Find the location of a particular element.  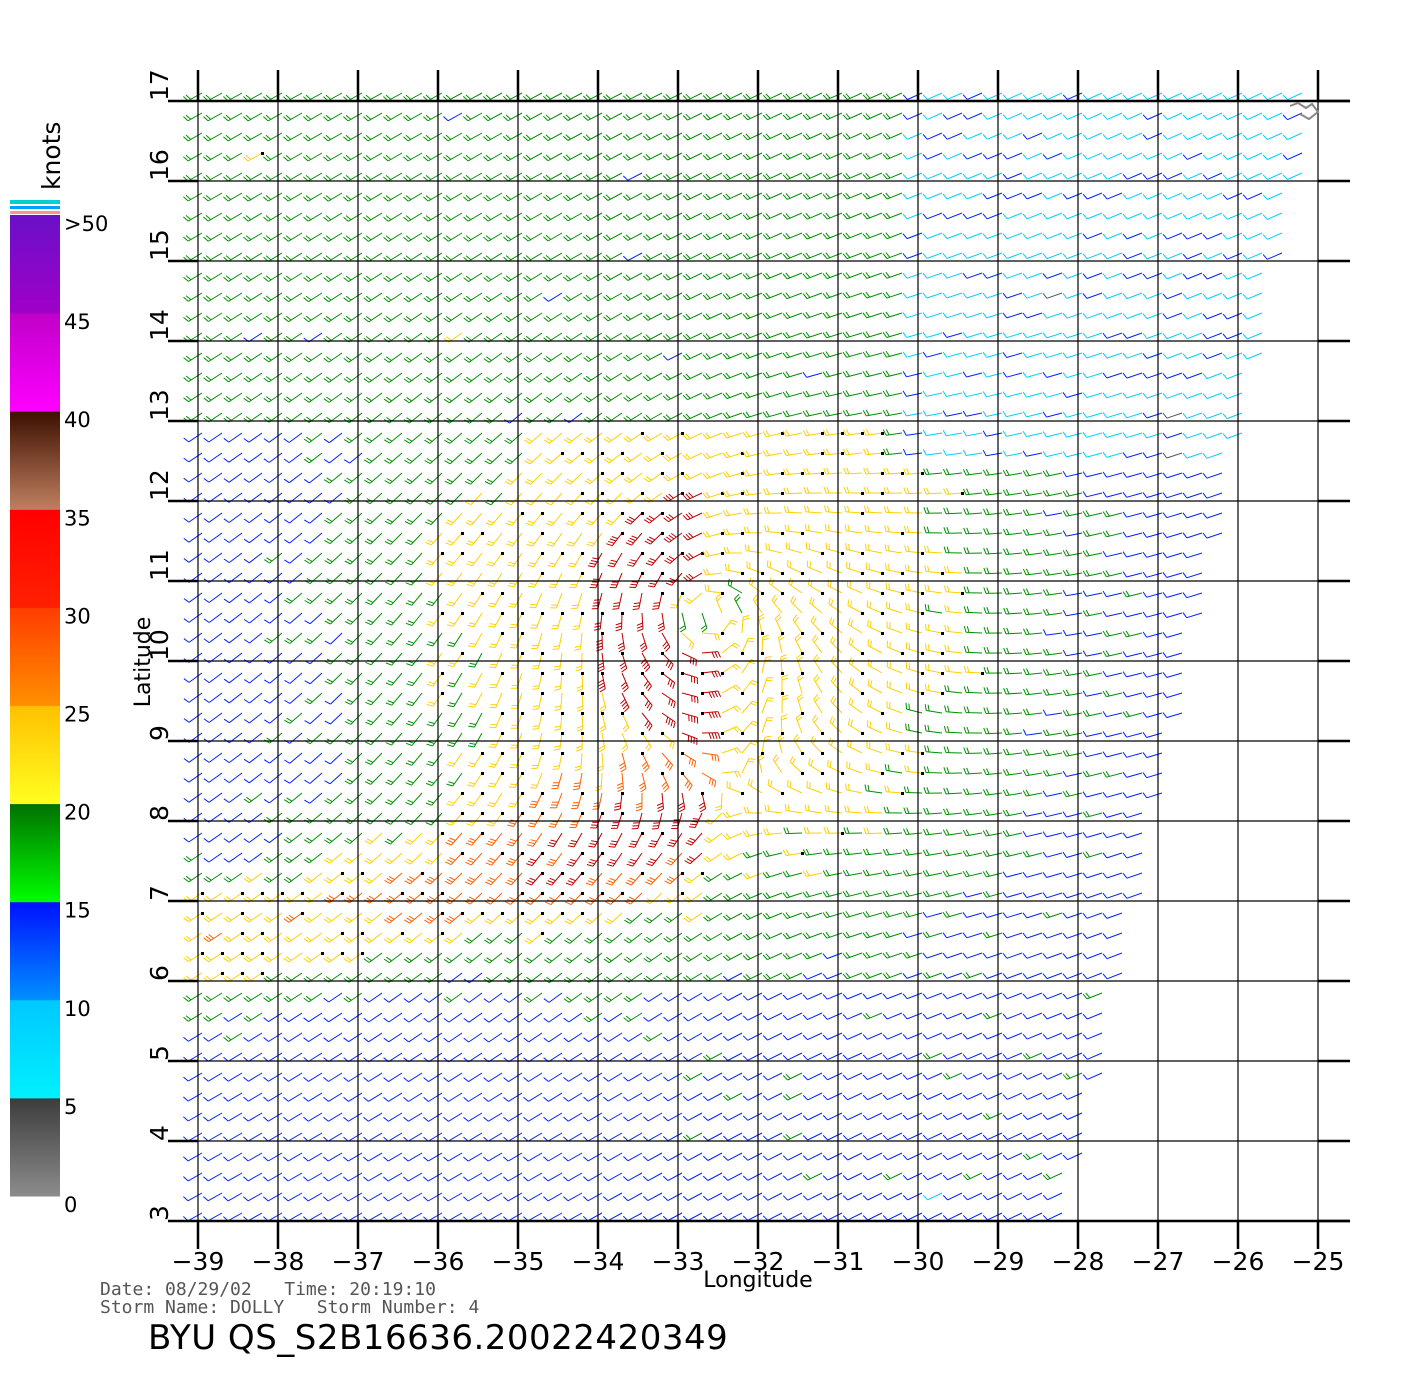

lat-tick-label: 14 is located at coordinates (159, 325).